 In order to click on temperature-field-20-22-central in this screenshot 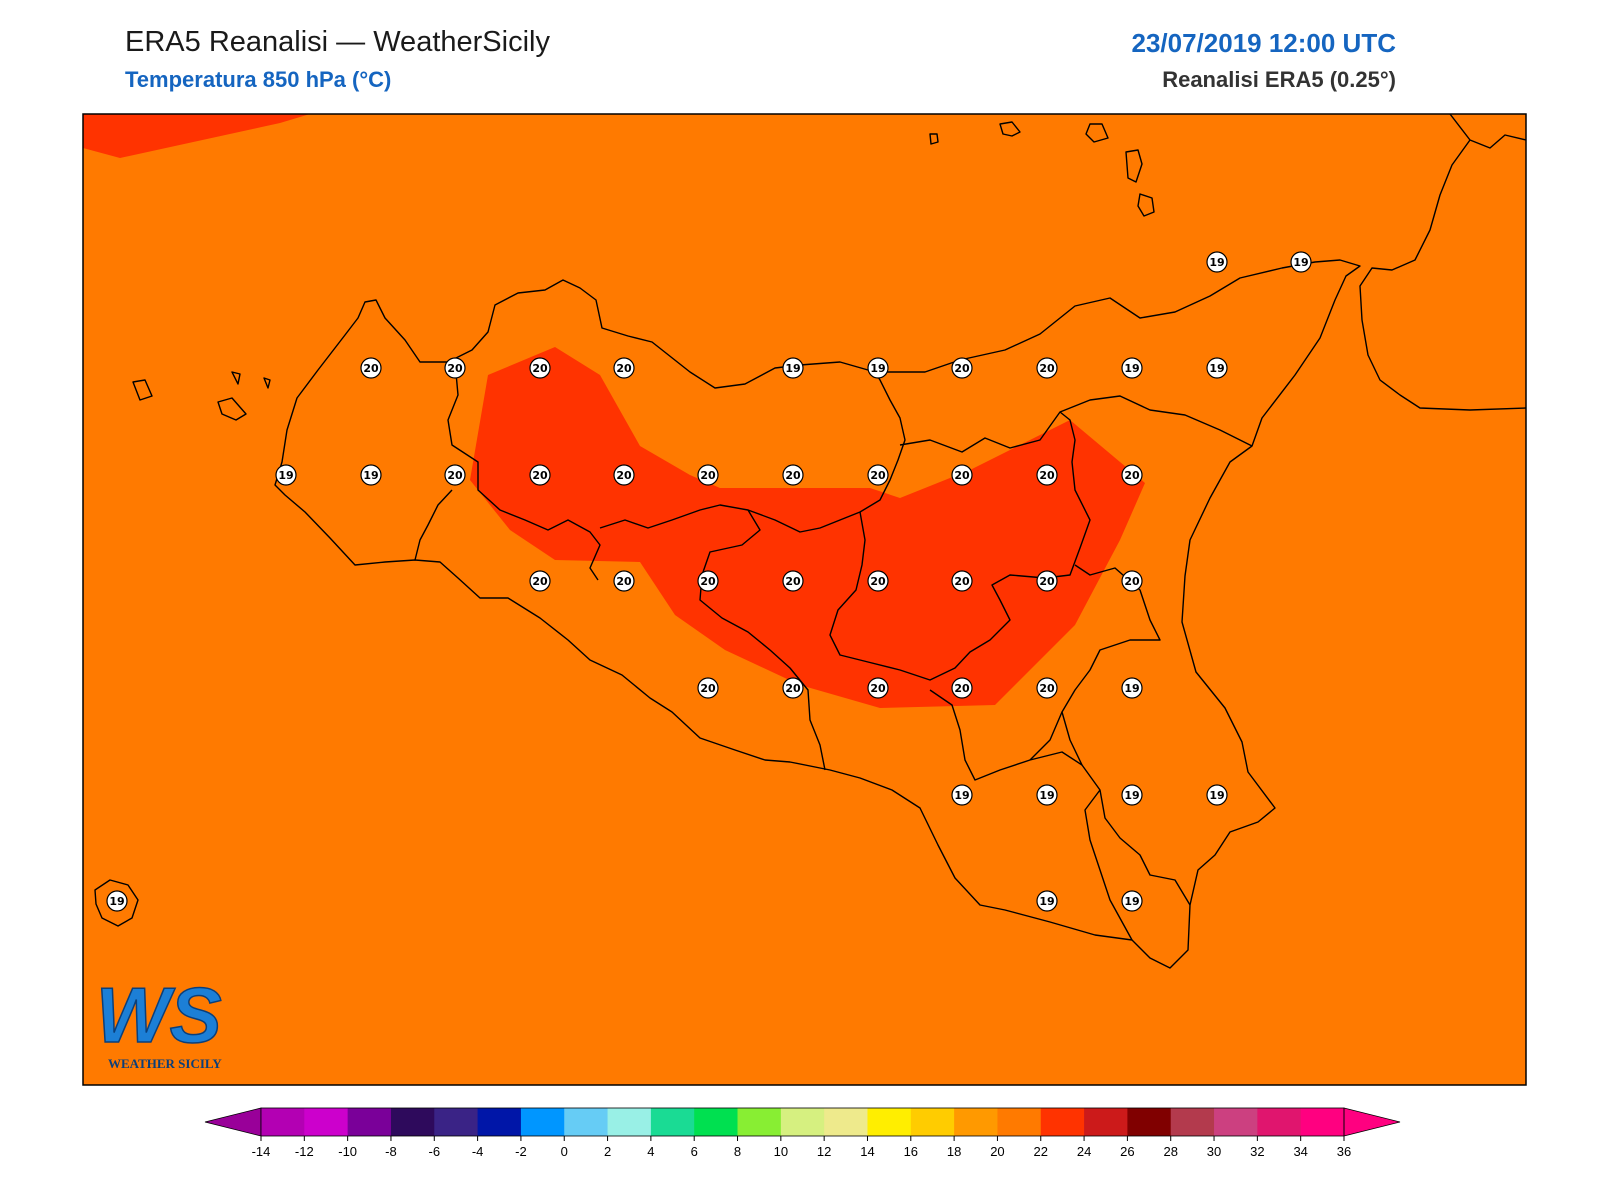, I will do `click(807, 527)`.